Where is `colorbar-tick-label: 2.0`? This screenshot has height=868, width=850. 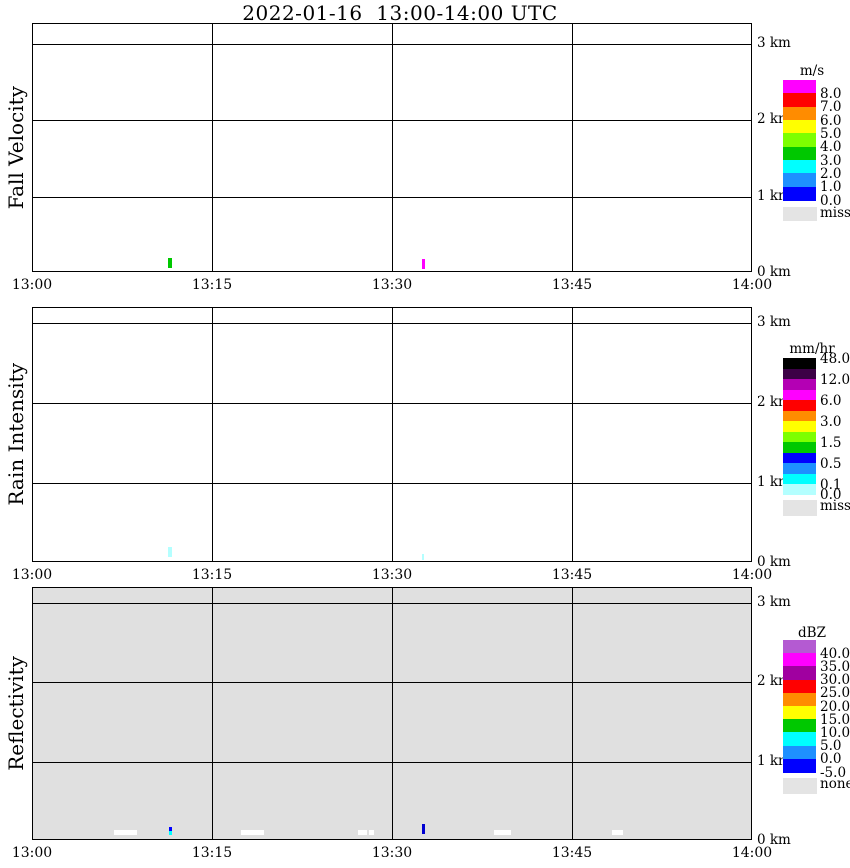
colorbar-tick-label: 2.0 is located at coordinates (831, 173).